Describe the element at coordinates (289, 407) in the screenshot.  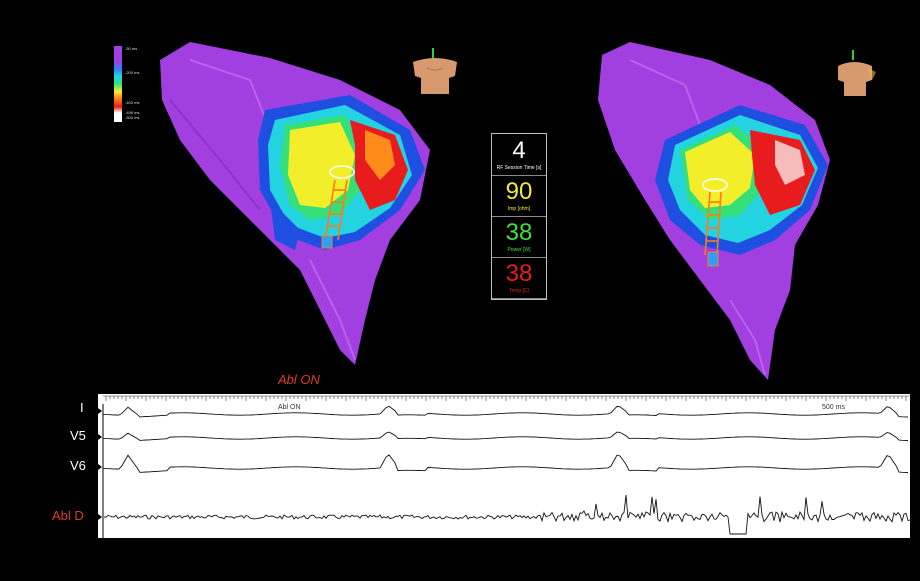
I see `ecg-marker-label: Abl ON` at that location.